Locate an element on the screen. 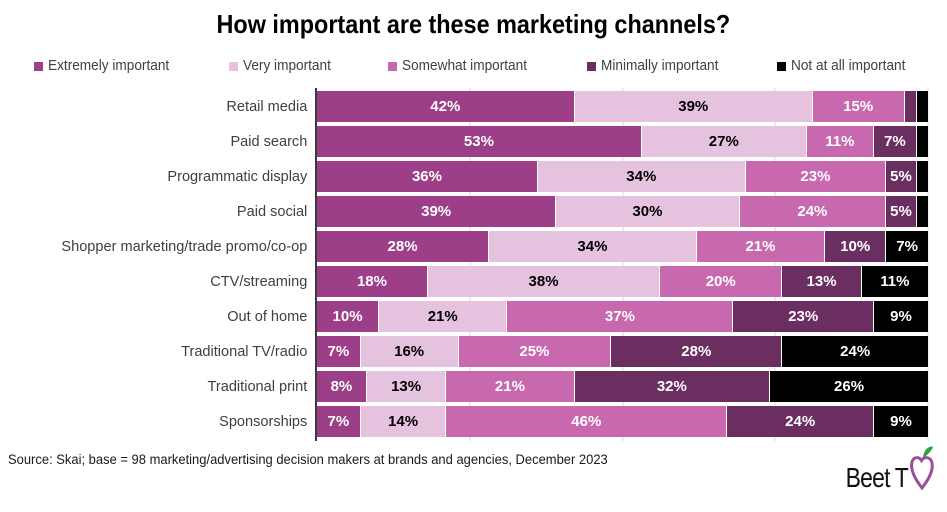  bar-segment: 36% is located at coordinates (427, 176).